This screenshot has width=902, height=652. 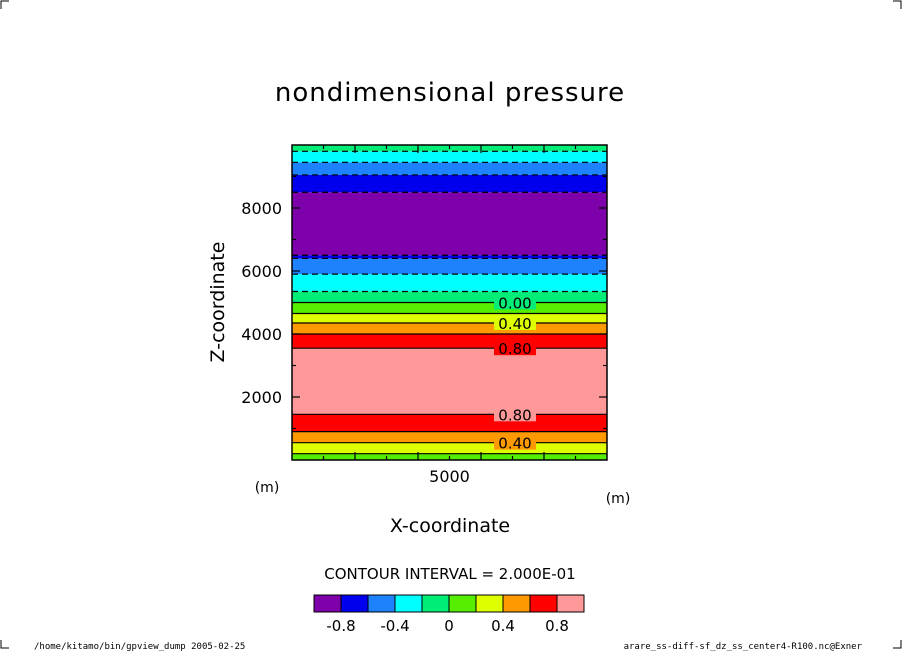 I want to click on colorbar-label-3: 0.4, so click(x=503, y=626).